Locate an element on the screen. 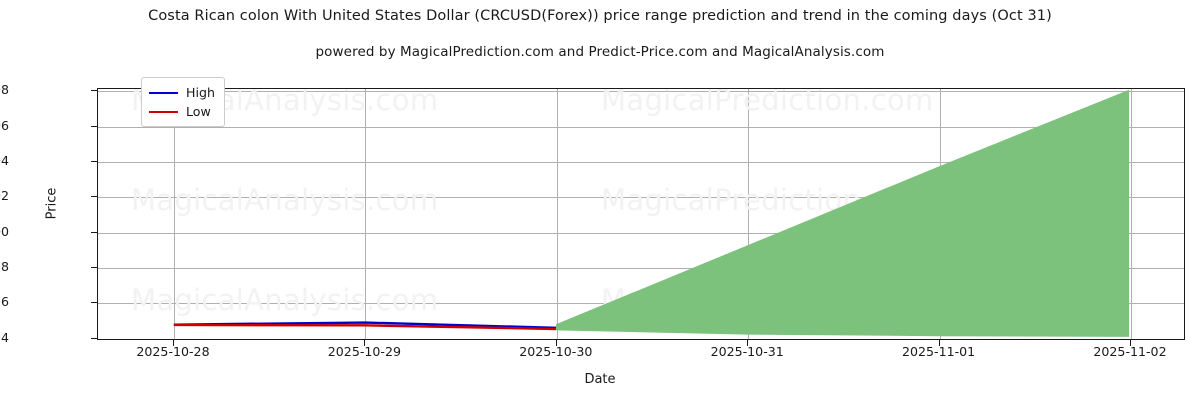  x-tick-label: 2025-10-28 is located at coordinates (173, 351).